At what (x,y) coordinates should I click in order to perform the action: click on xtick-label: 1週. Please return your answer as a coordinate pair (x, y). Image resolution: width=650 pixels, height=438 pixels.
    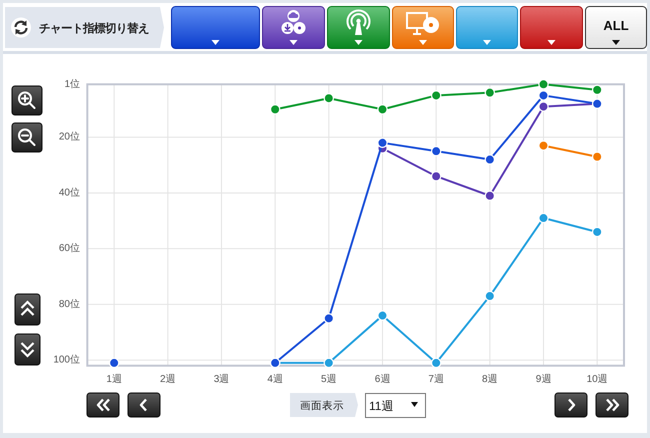
    Looking at the image, I should click on (114, 379).